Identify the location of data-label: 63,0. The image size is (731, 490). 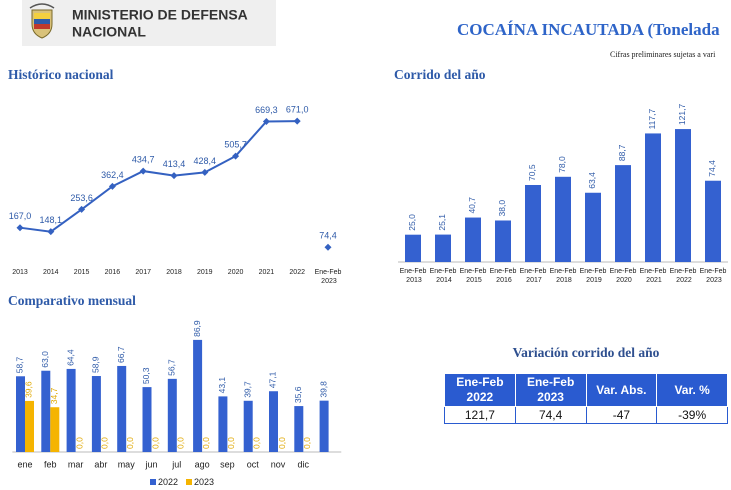
(45, 359).